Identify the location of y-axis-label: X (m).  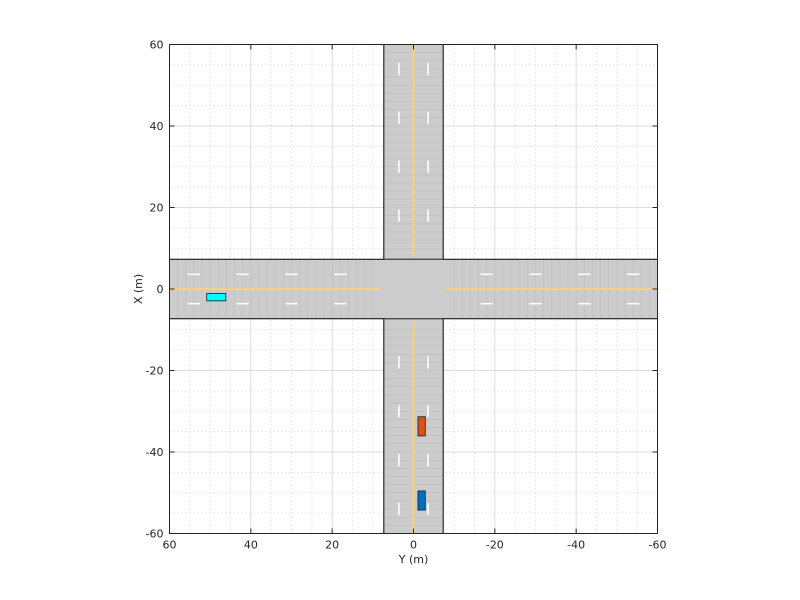
(138, 289).